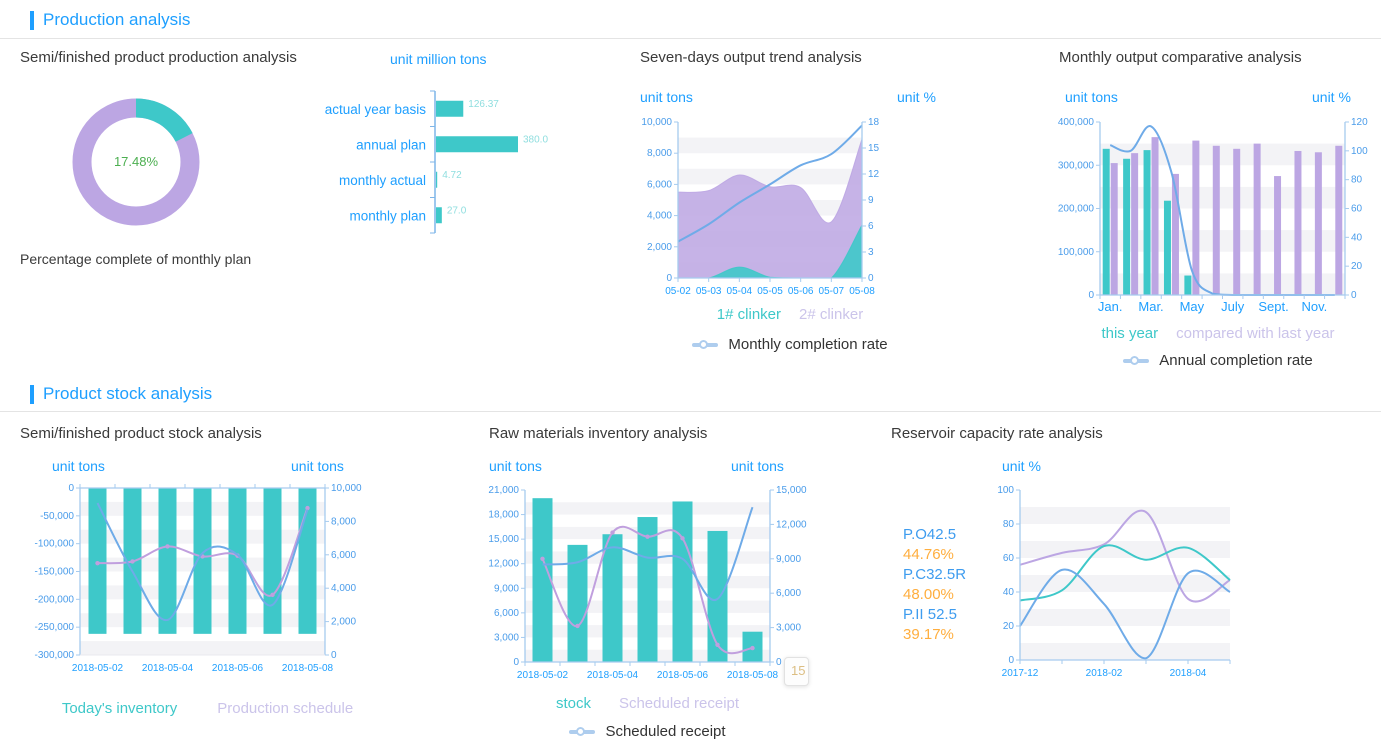  Describe the element at coordinates (1188, 673) in the screenshot. I see `svg-text: 2018-04` at that location.